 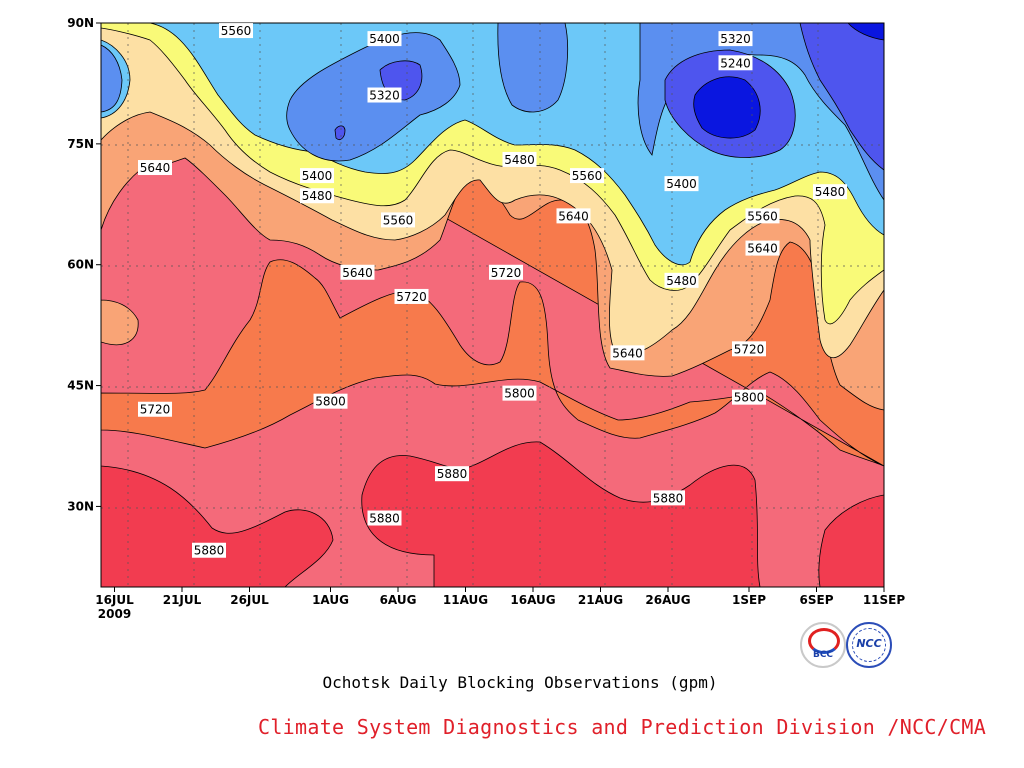 What do you see at coordinates (824, 641) in the screenshot?
I see `bcc-ring-icon` at bounding box center [824, 641].